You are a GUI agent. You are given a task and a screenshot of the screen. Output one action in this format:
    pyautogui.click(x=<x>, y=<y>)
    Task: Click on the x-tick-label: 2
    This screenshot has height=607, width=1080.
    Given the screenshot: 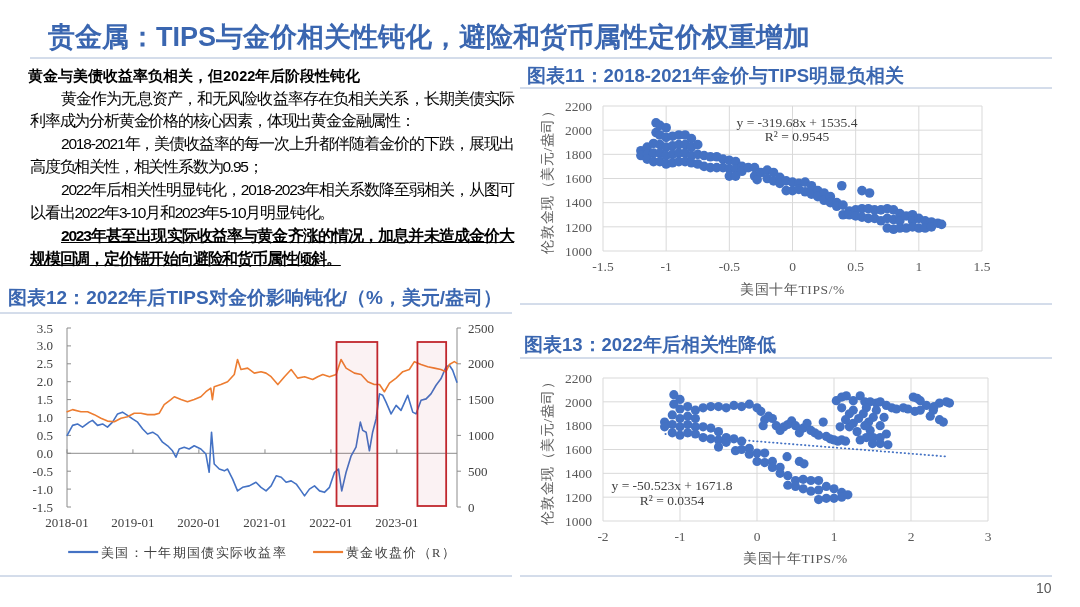 What is the action you would take?
    pyautogui.click(x=911, y=536)
    